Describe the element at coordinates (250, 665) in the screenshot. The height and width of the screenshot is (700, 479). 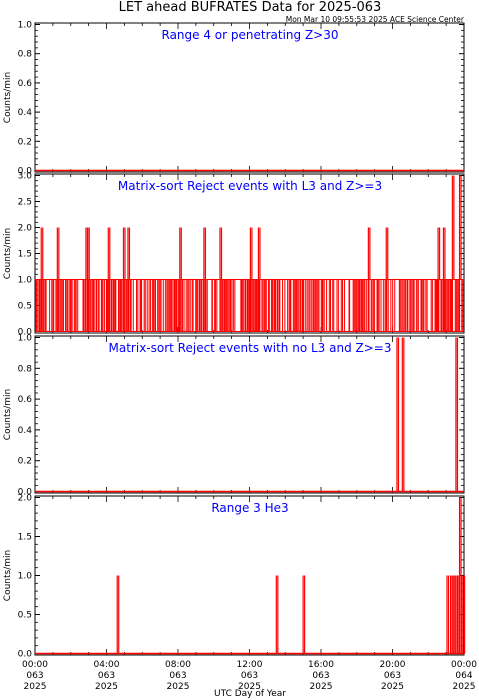
I see `x-tick-time: 12:00` at that location.